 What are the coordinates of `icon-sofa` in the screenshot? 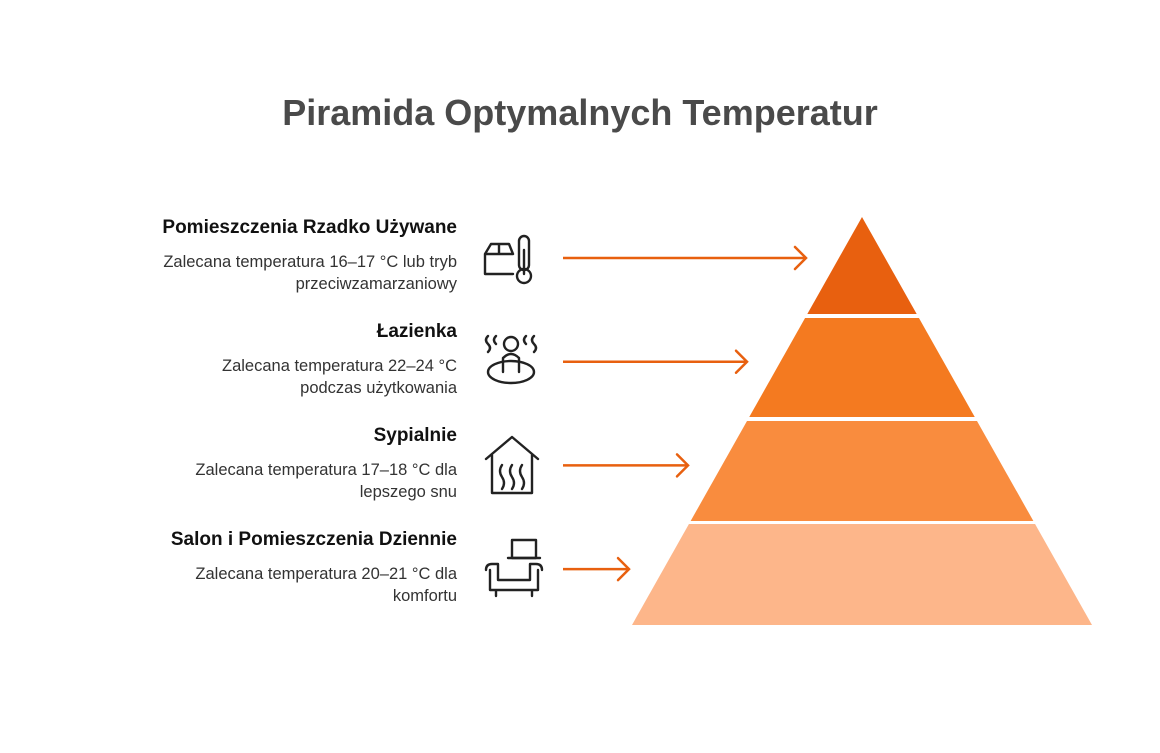 It's located at (514, 568).